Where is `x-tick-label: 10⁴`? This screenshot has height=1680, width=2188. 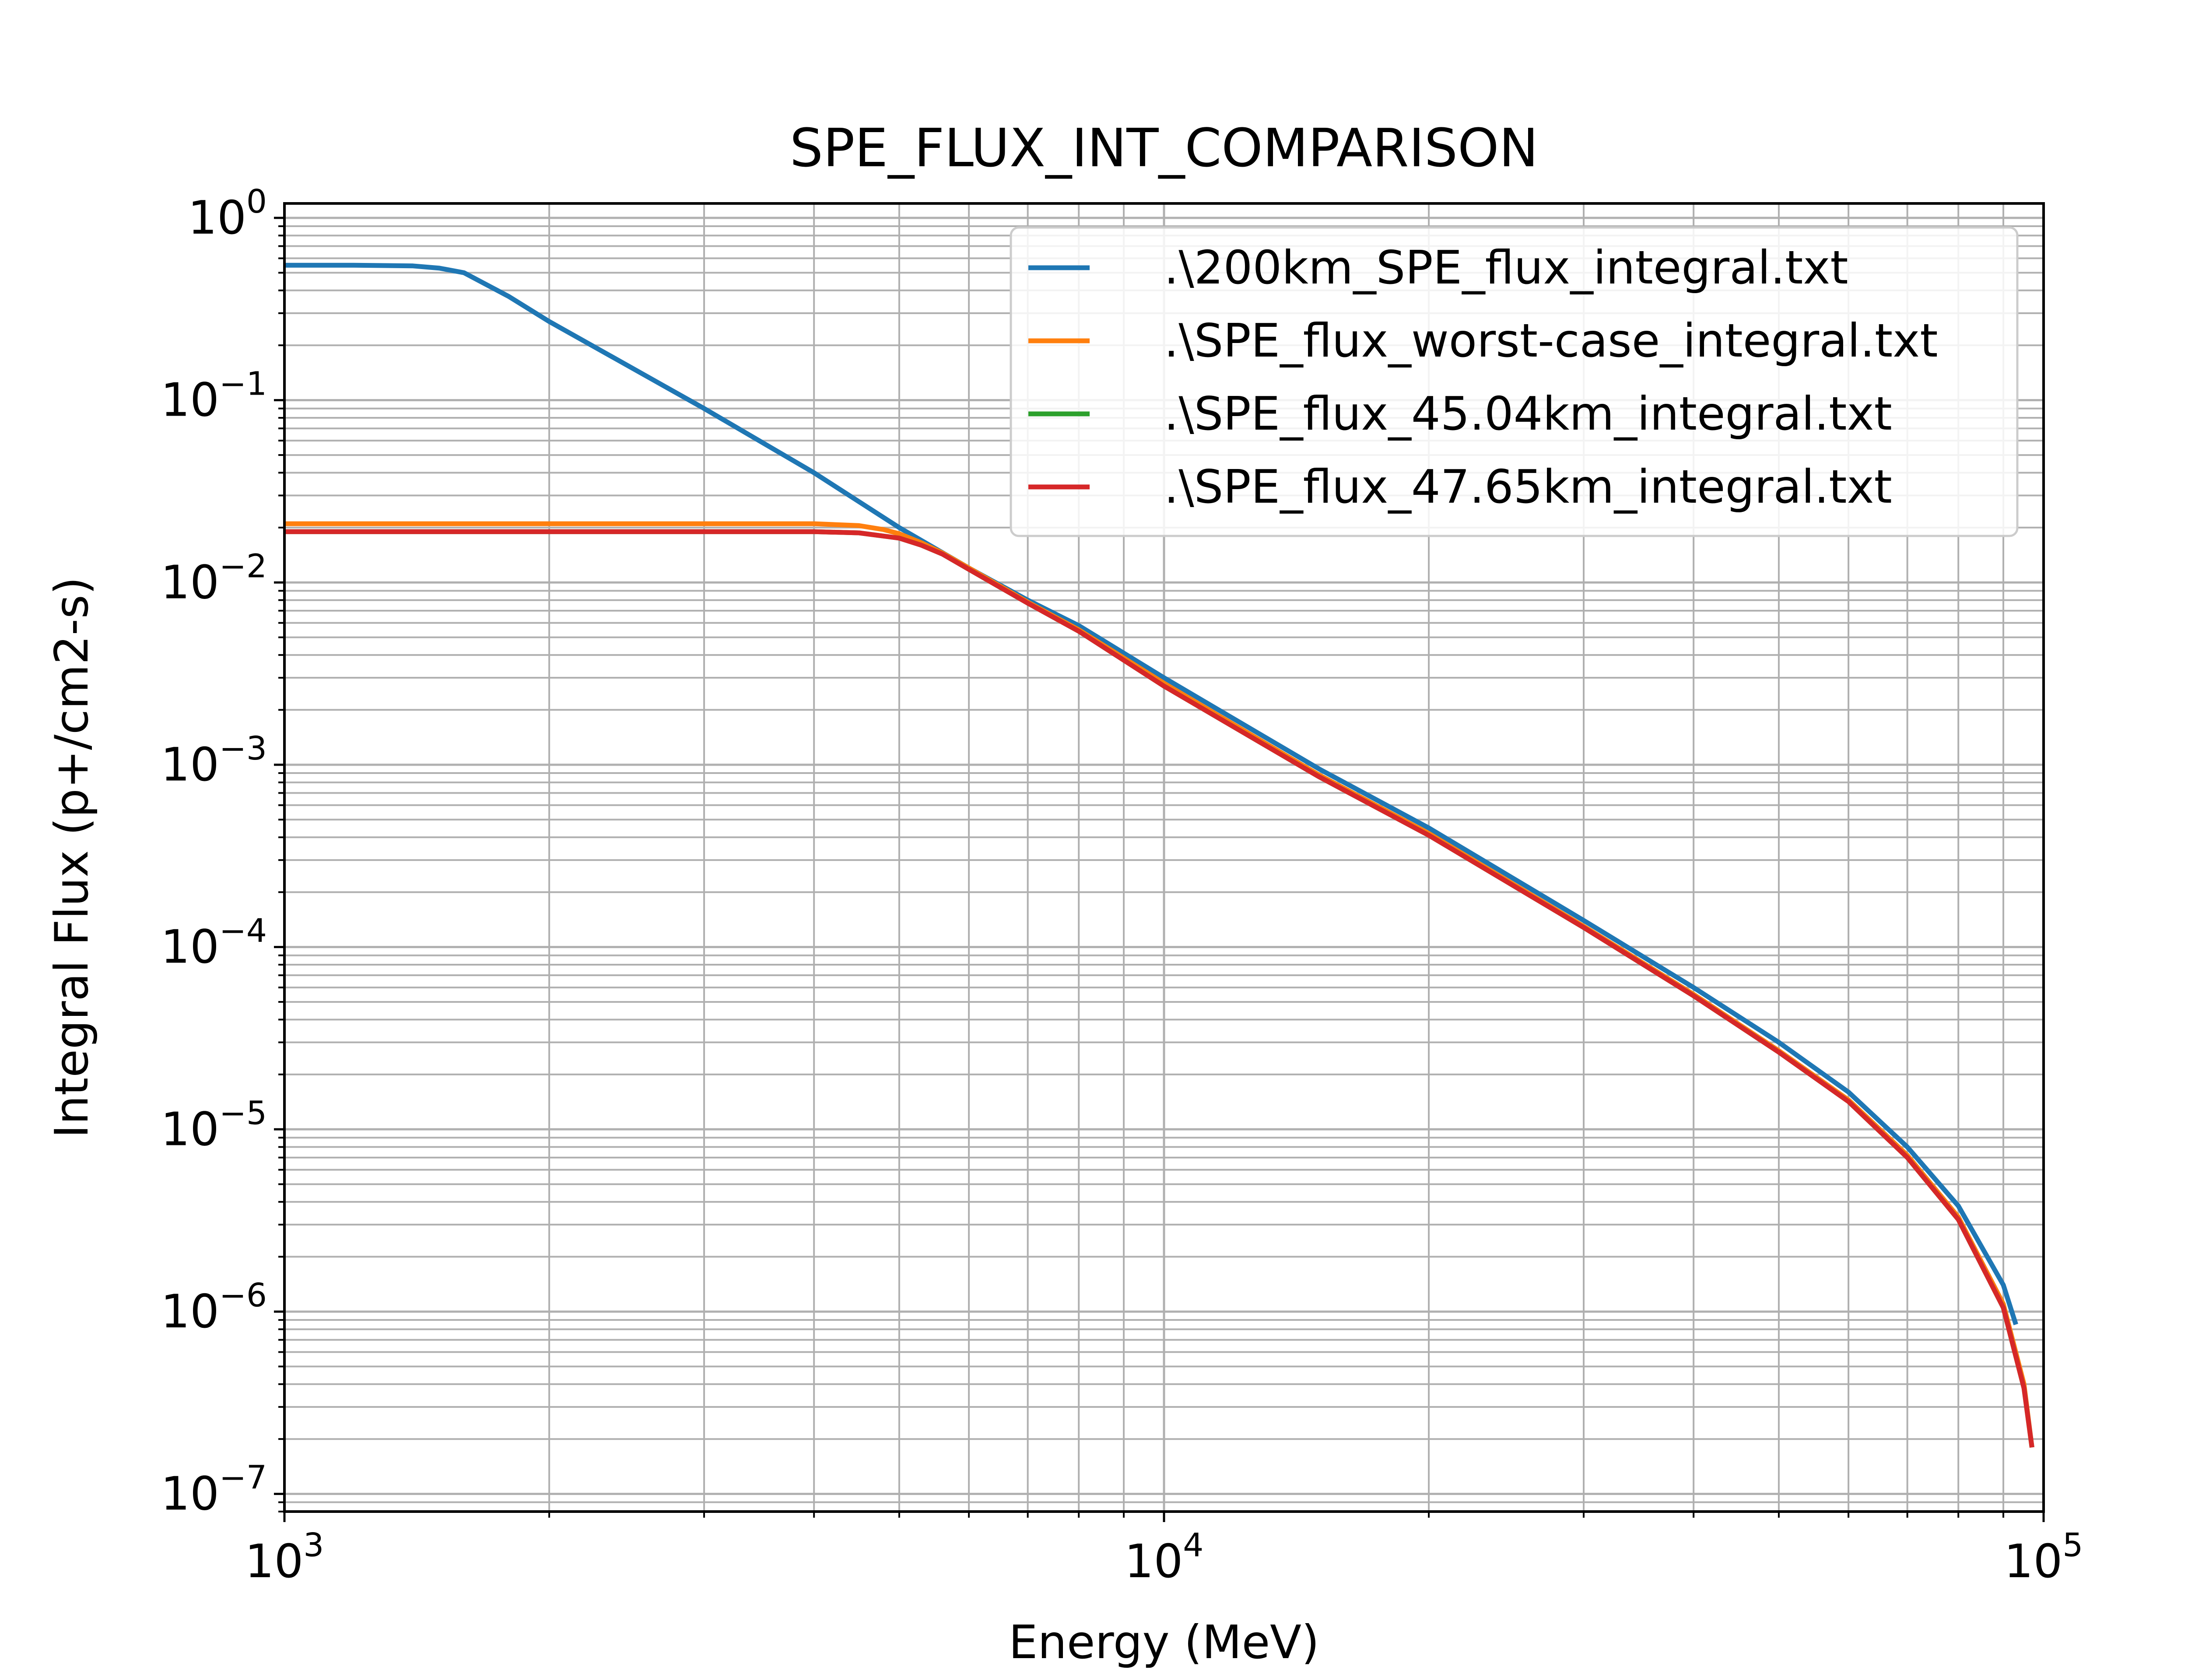
x-tick-label: 10⁴ is located at coordinates (1165, 1557).